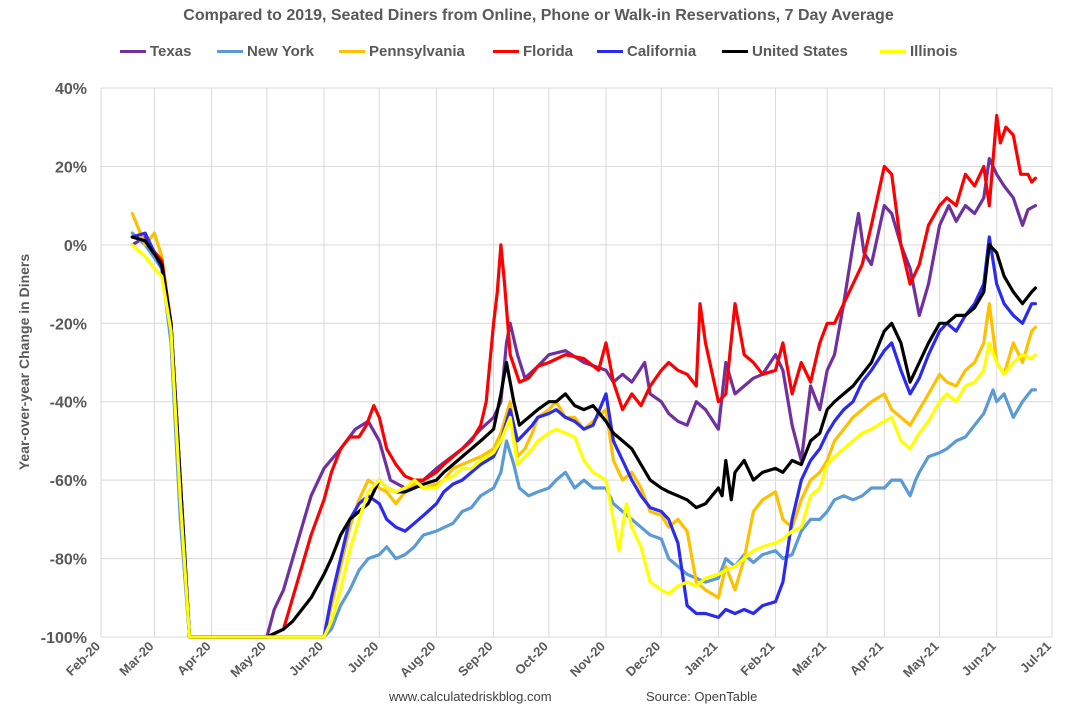  Describe the element at coordinates (68, 403) in the screenshot. I see `y-tick-label: -40%` at that location.